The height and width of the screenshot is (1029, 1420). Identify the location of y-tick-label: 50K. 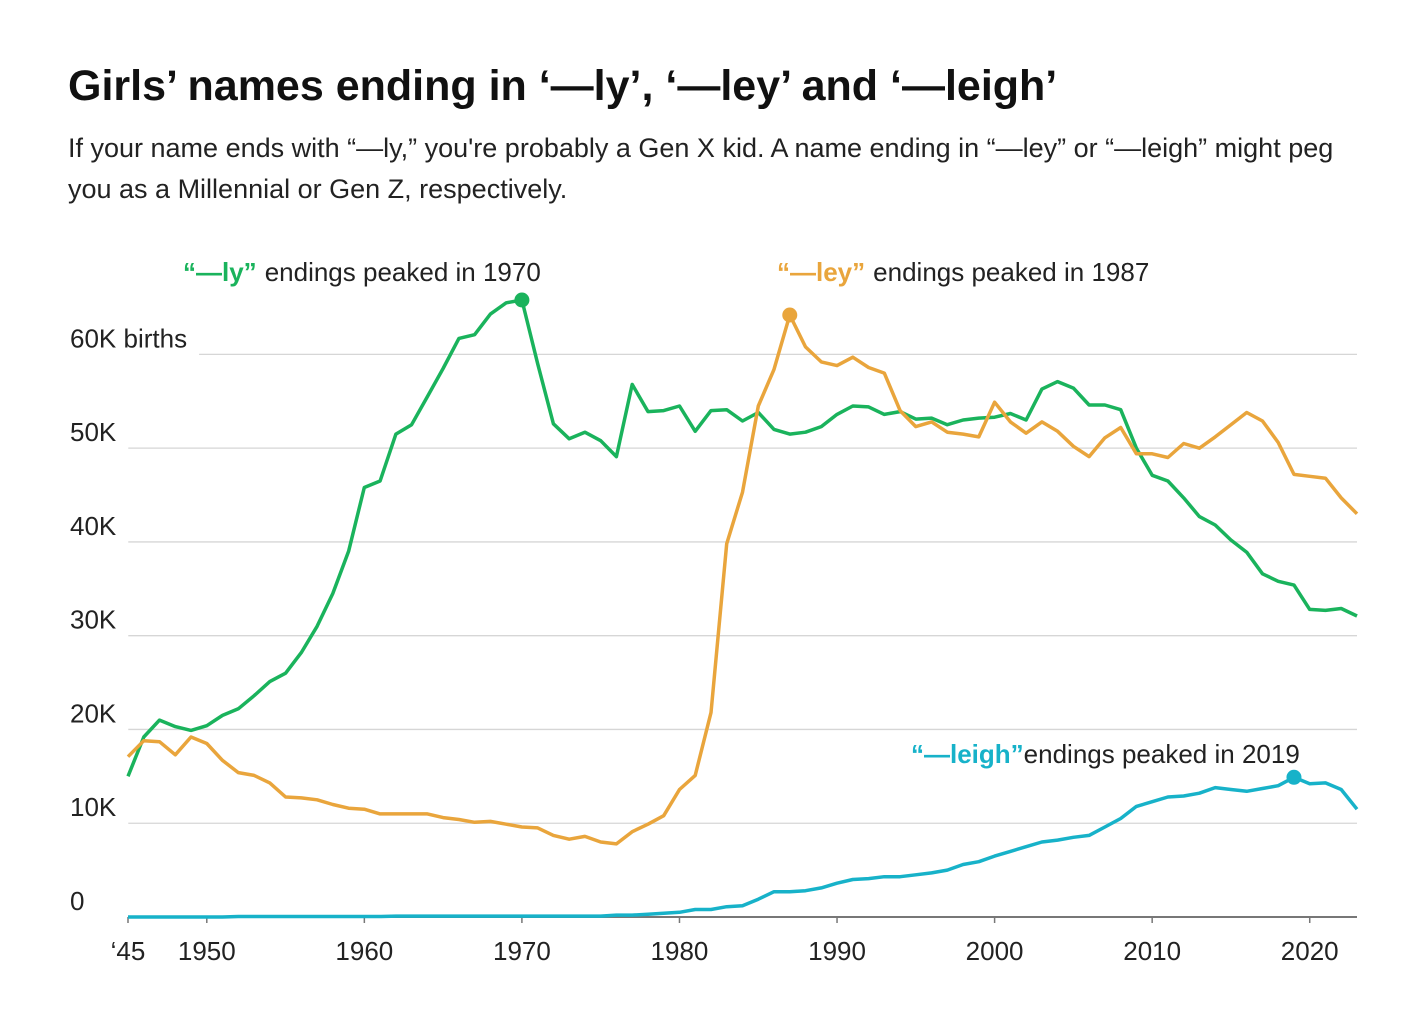
(93, 432).